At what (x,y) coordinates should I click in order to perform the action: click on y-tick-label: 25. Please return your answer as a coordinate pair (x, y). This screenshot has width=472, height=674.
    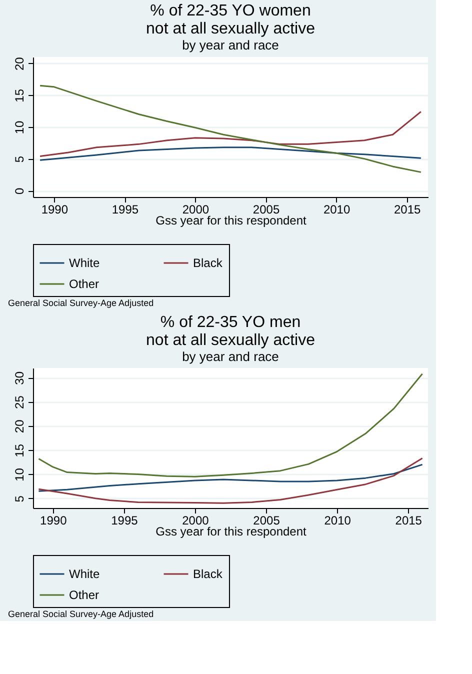
    Looking at the image, I should click on (19, 402).